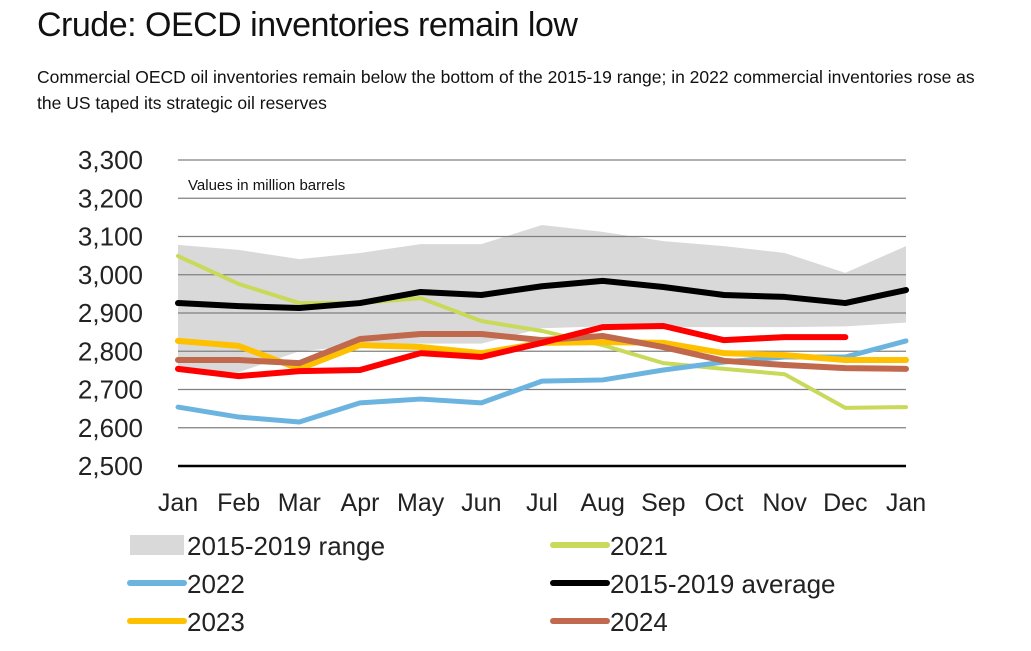 This screenshot has width=1031, height=651. What do you see at coordinates (110, 466) in the screenshot?
I see `y-tick-label: 2,500` at bounding box center [110, 466].